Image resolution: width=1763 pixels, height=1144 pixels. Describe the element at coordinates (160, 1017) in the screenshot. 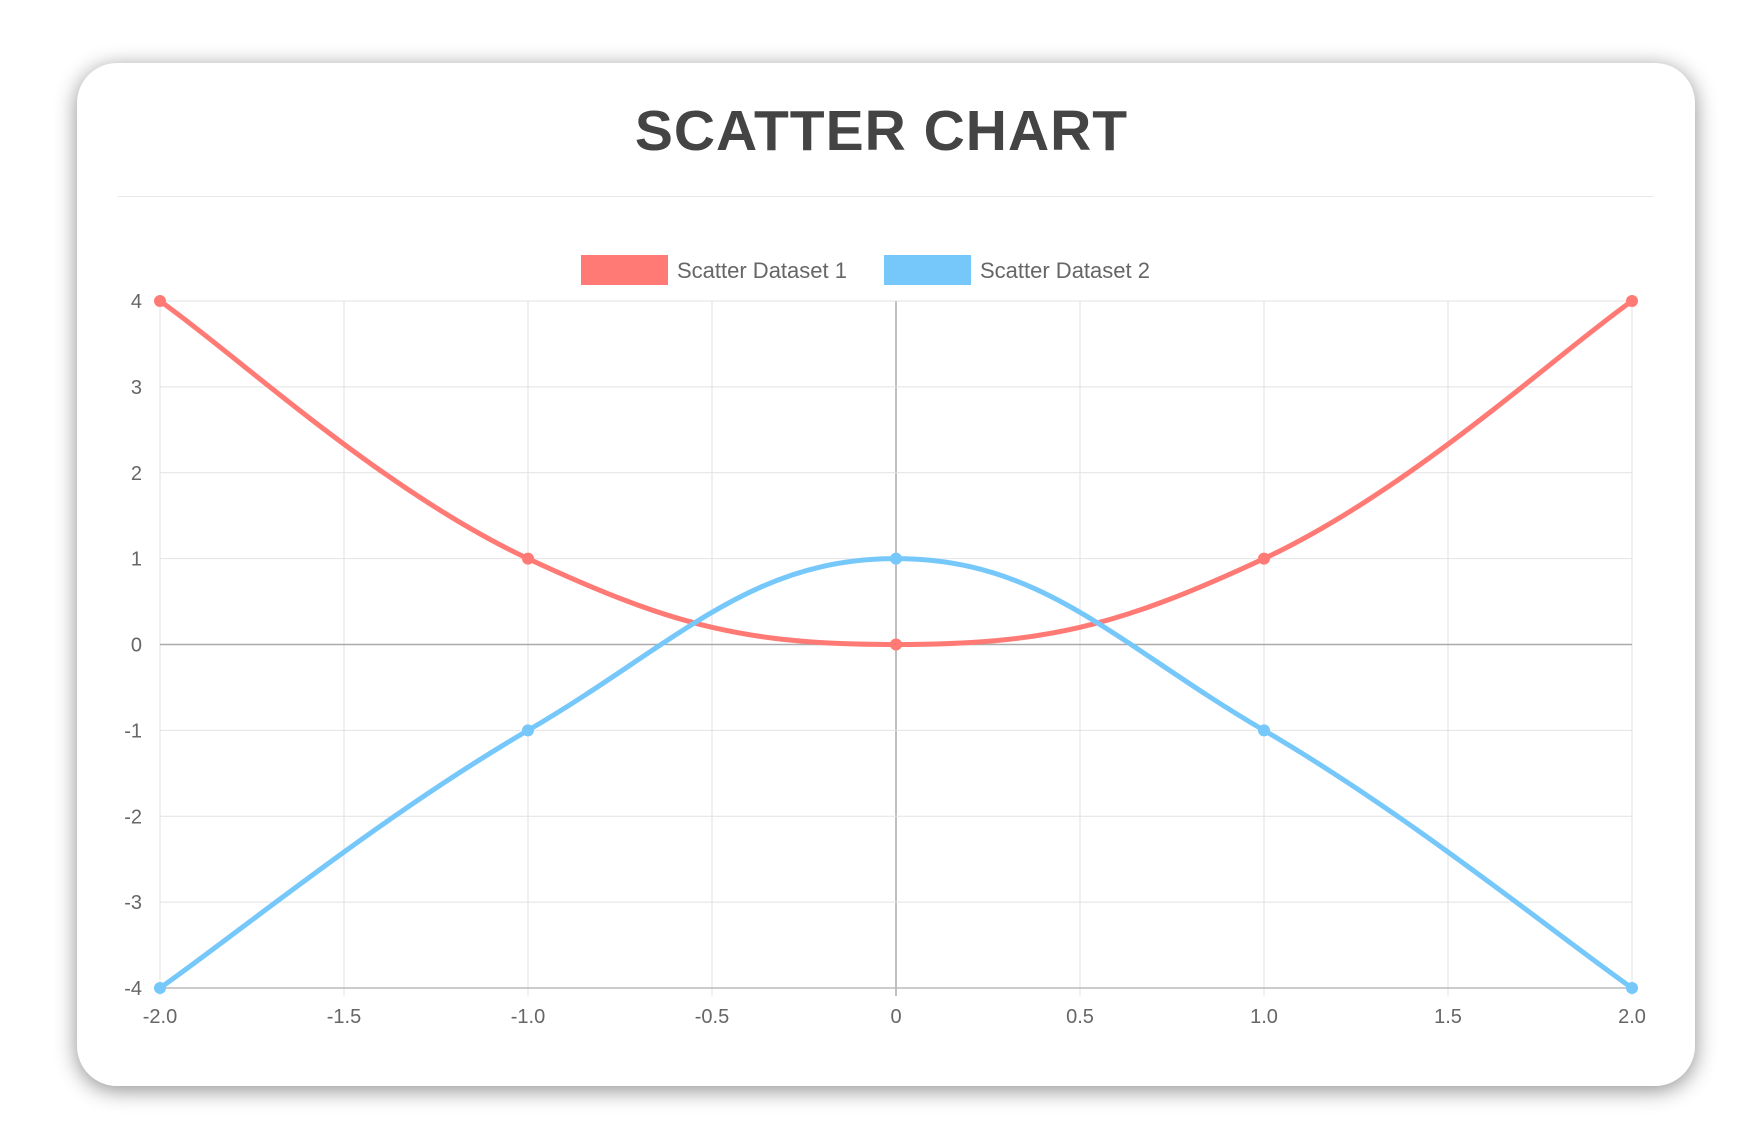

I see `x-tick-label: -2.0` at that location.